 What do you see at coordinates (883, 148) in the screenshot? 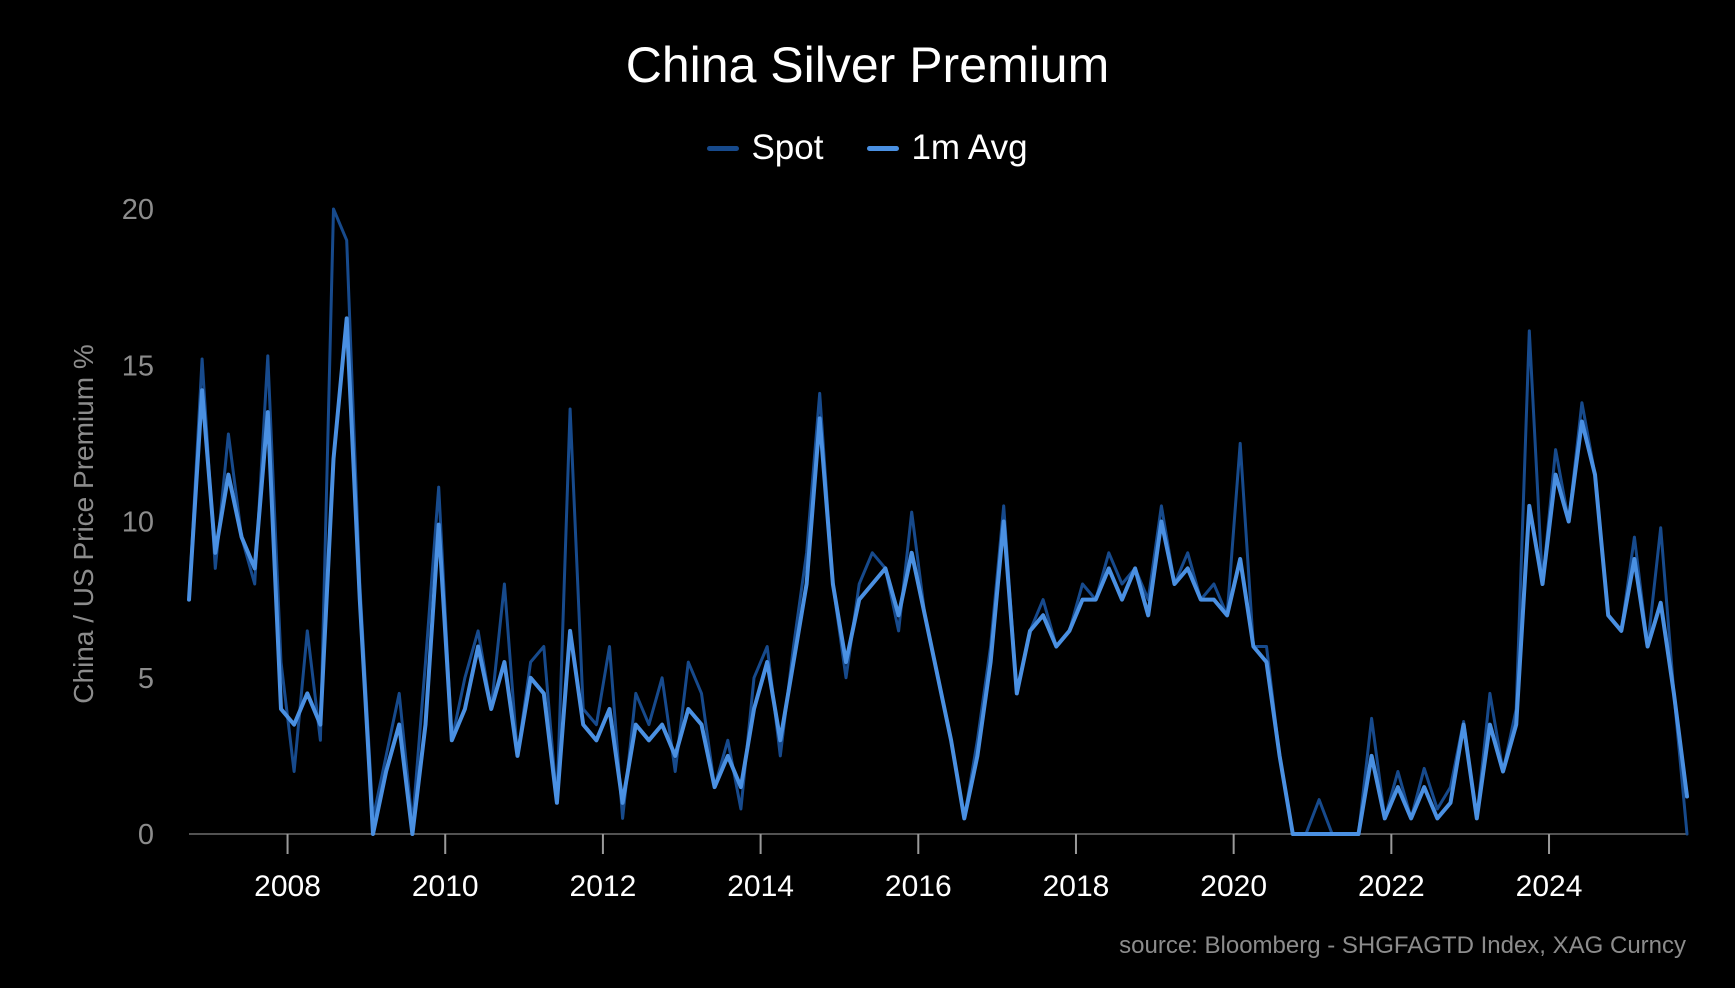
I see `legend-swatch-1m-avg` at bounding box center [883, 148].